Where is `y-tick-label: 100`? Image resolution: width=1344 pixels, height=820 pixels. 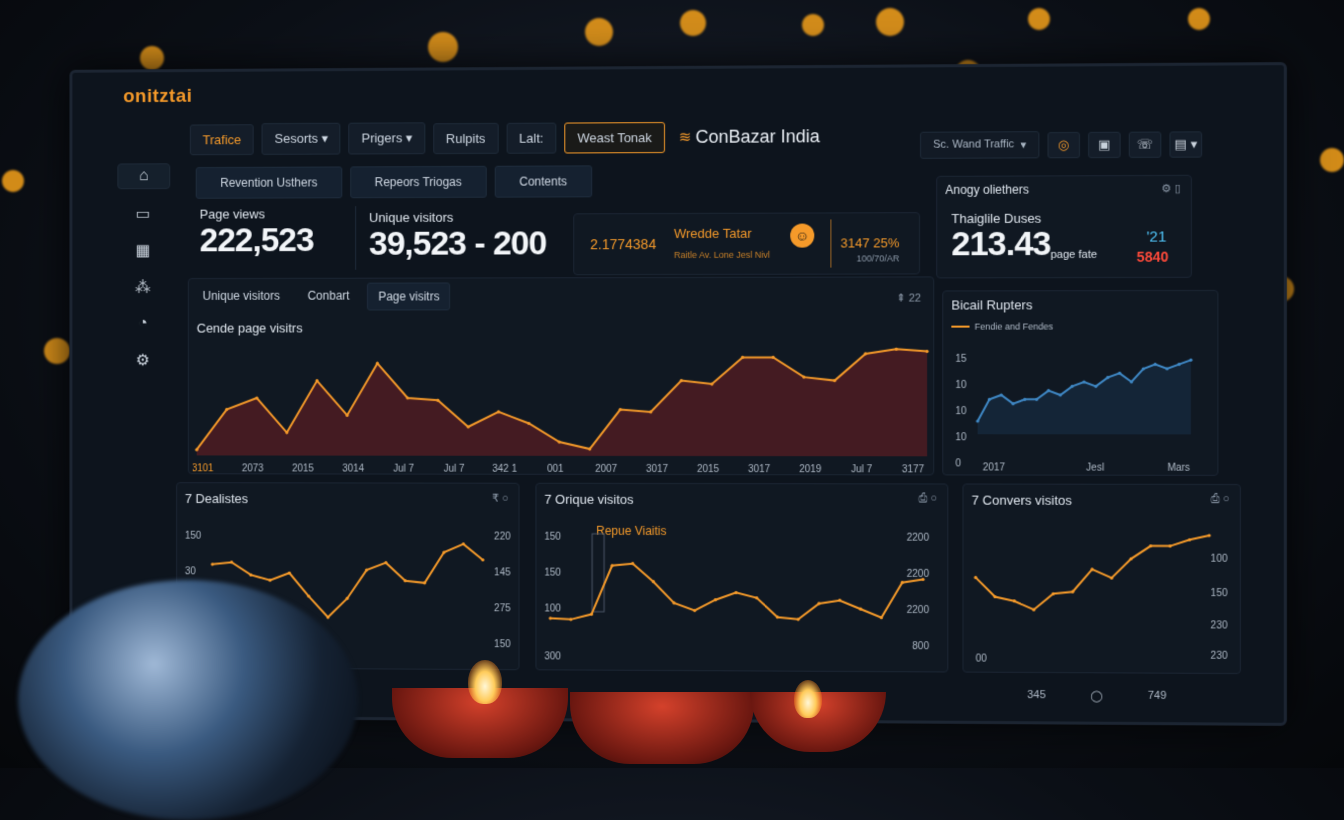 y-tick-label: 100 is located at coordinates (552, 608).